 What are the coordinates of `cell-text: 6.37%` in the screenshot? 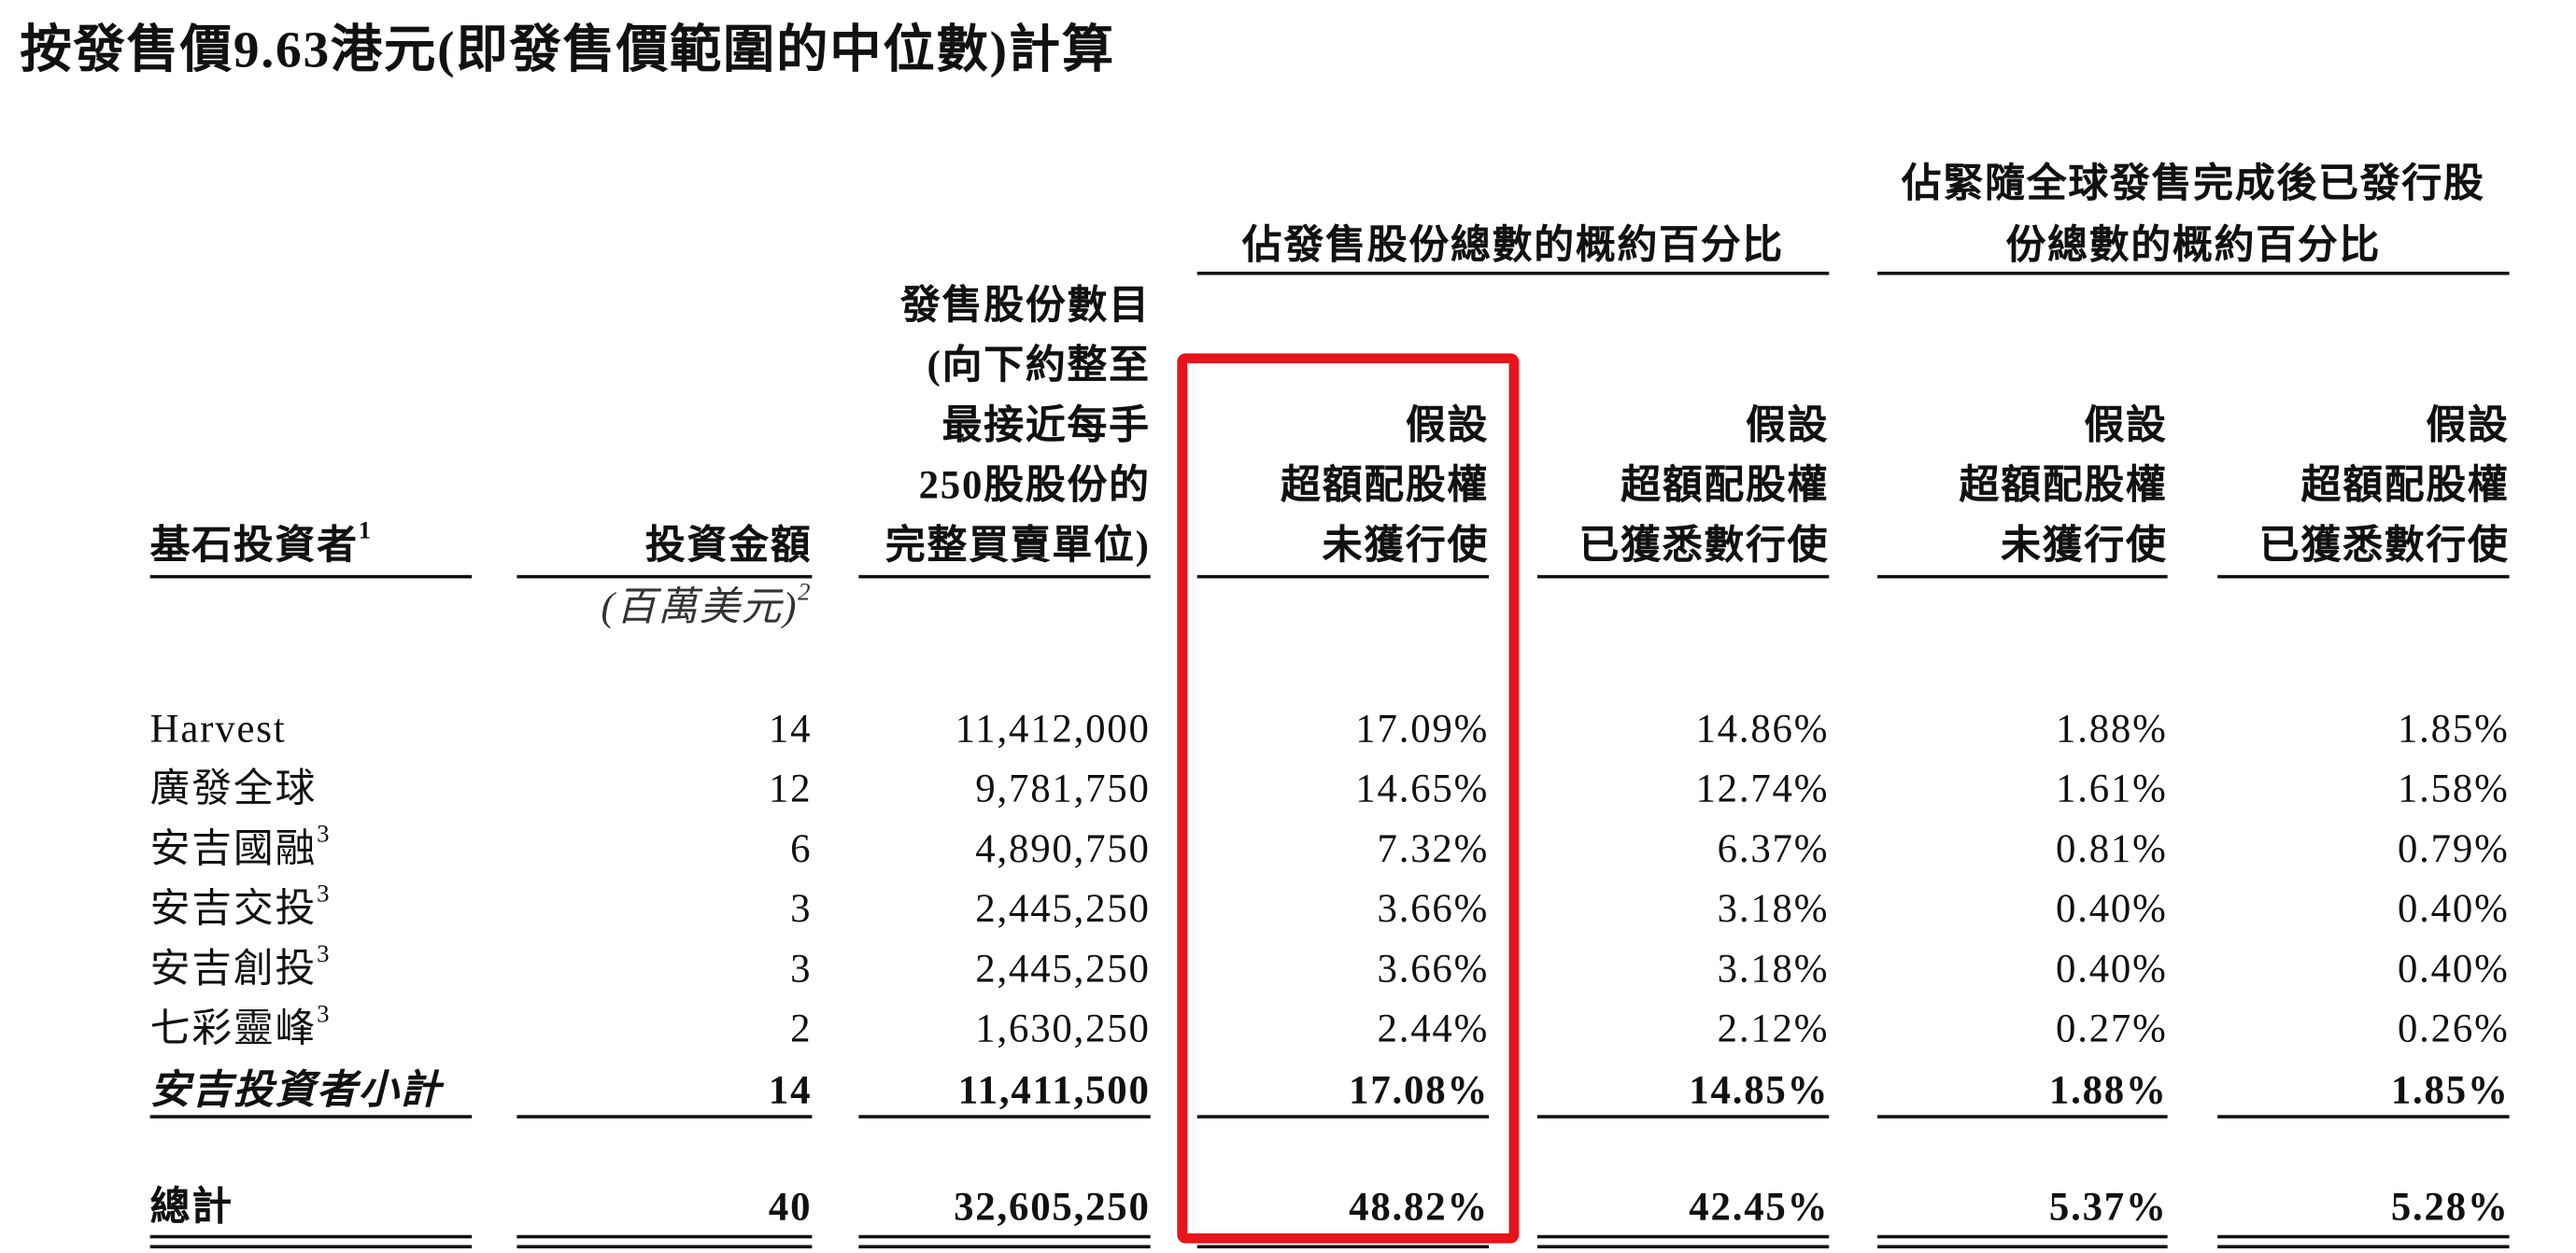 It's located at (1773, 850).